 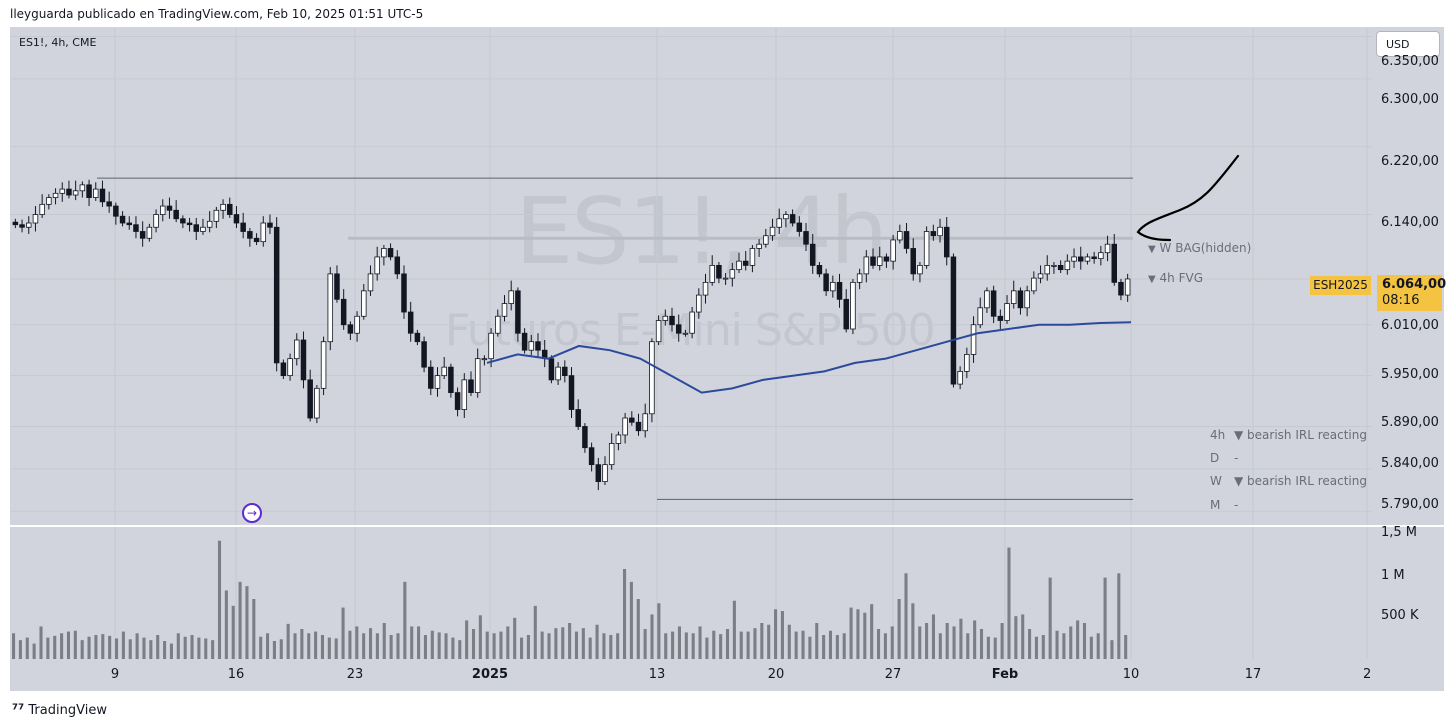 What do you see at coordinates (1410, 99) in the screenshot?
I see `price-tick-label: 6.300,00` at bounding box center [1410, 99].